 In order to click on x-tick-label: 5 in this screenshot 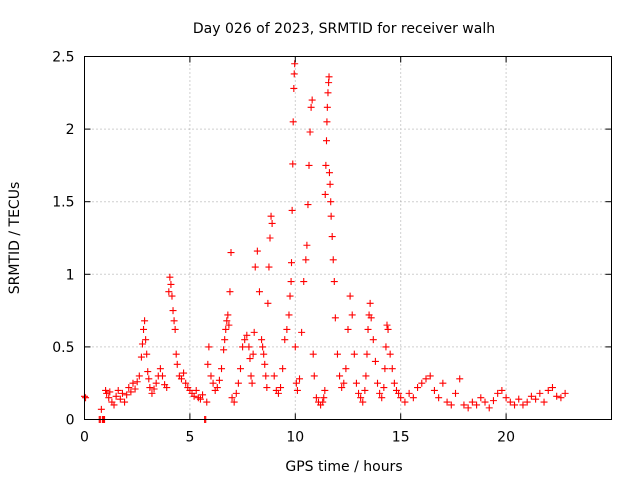, I will do `click(189, 438)`.